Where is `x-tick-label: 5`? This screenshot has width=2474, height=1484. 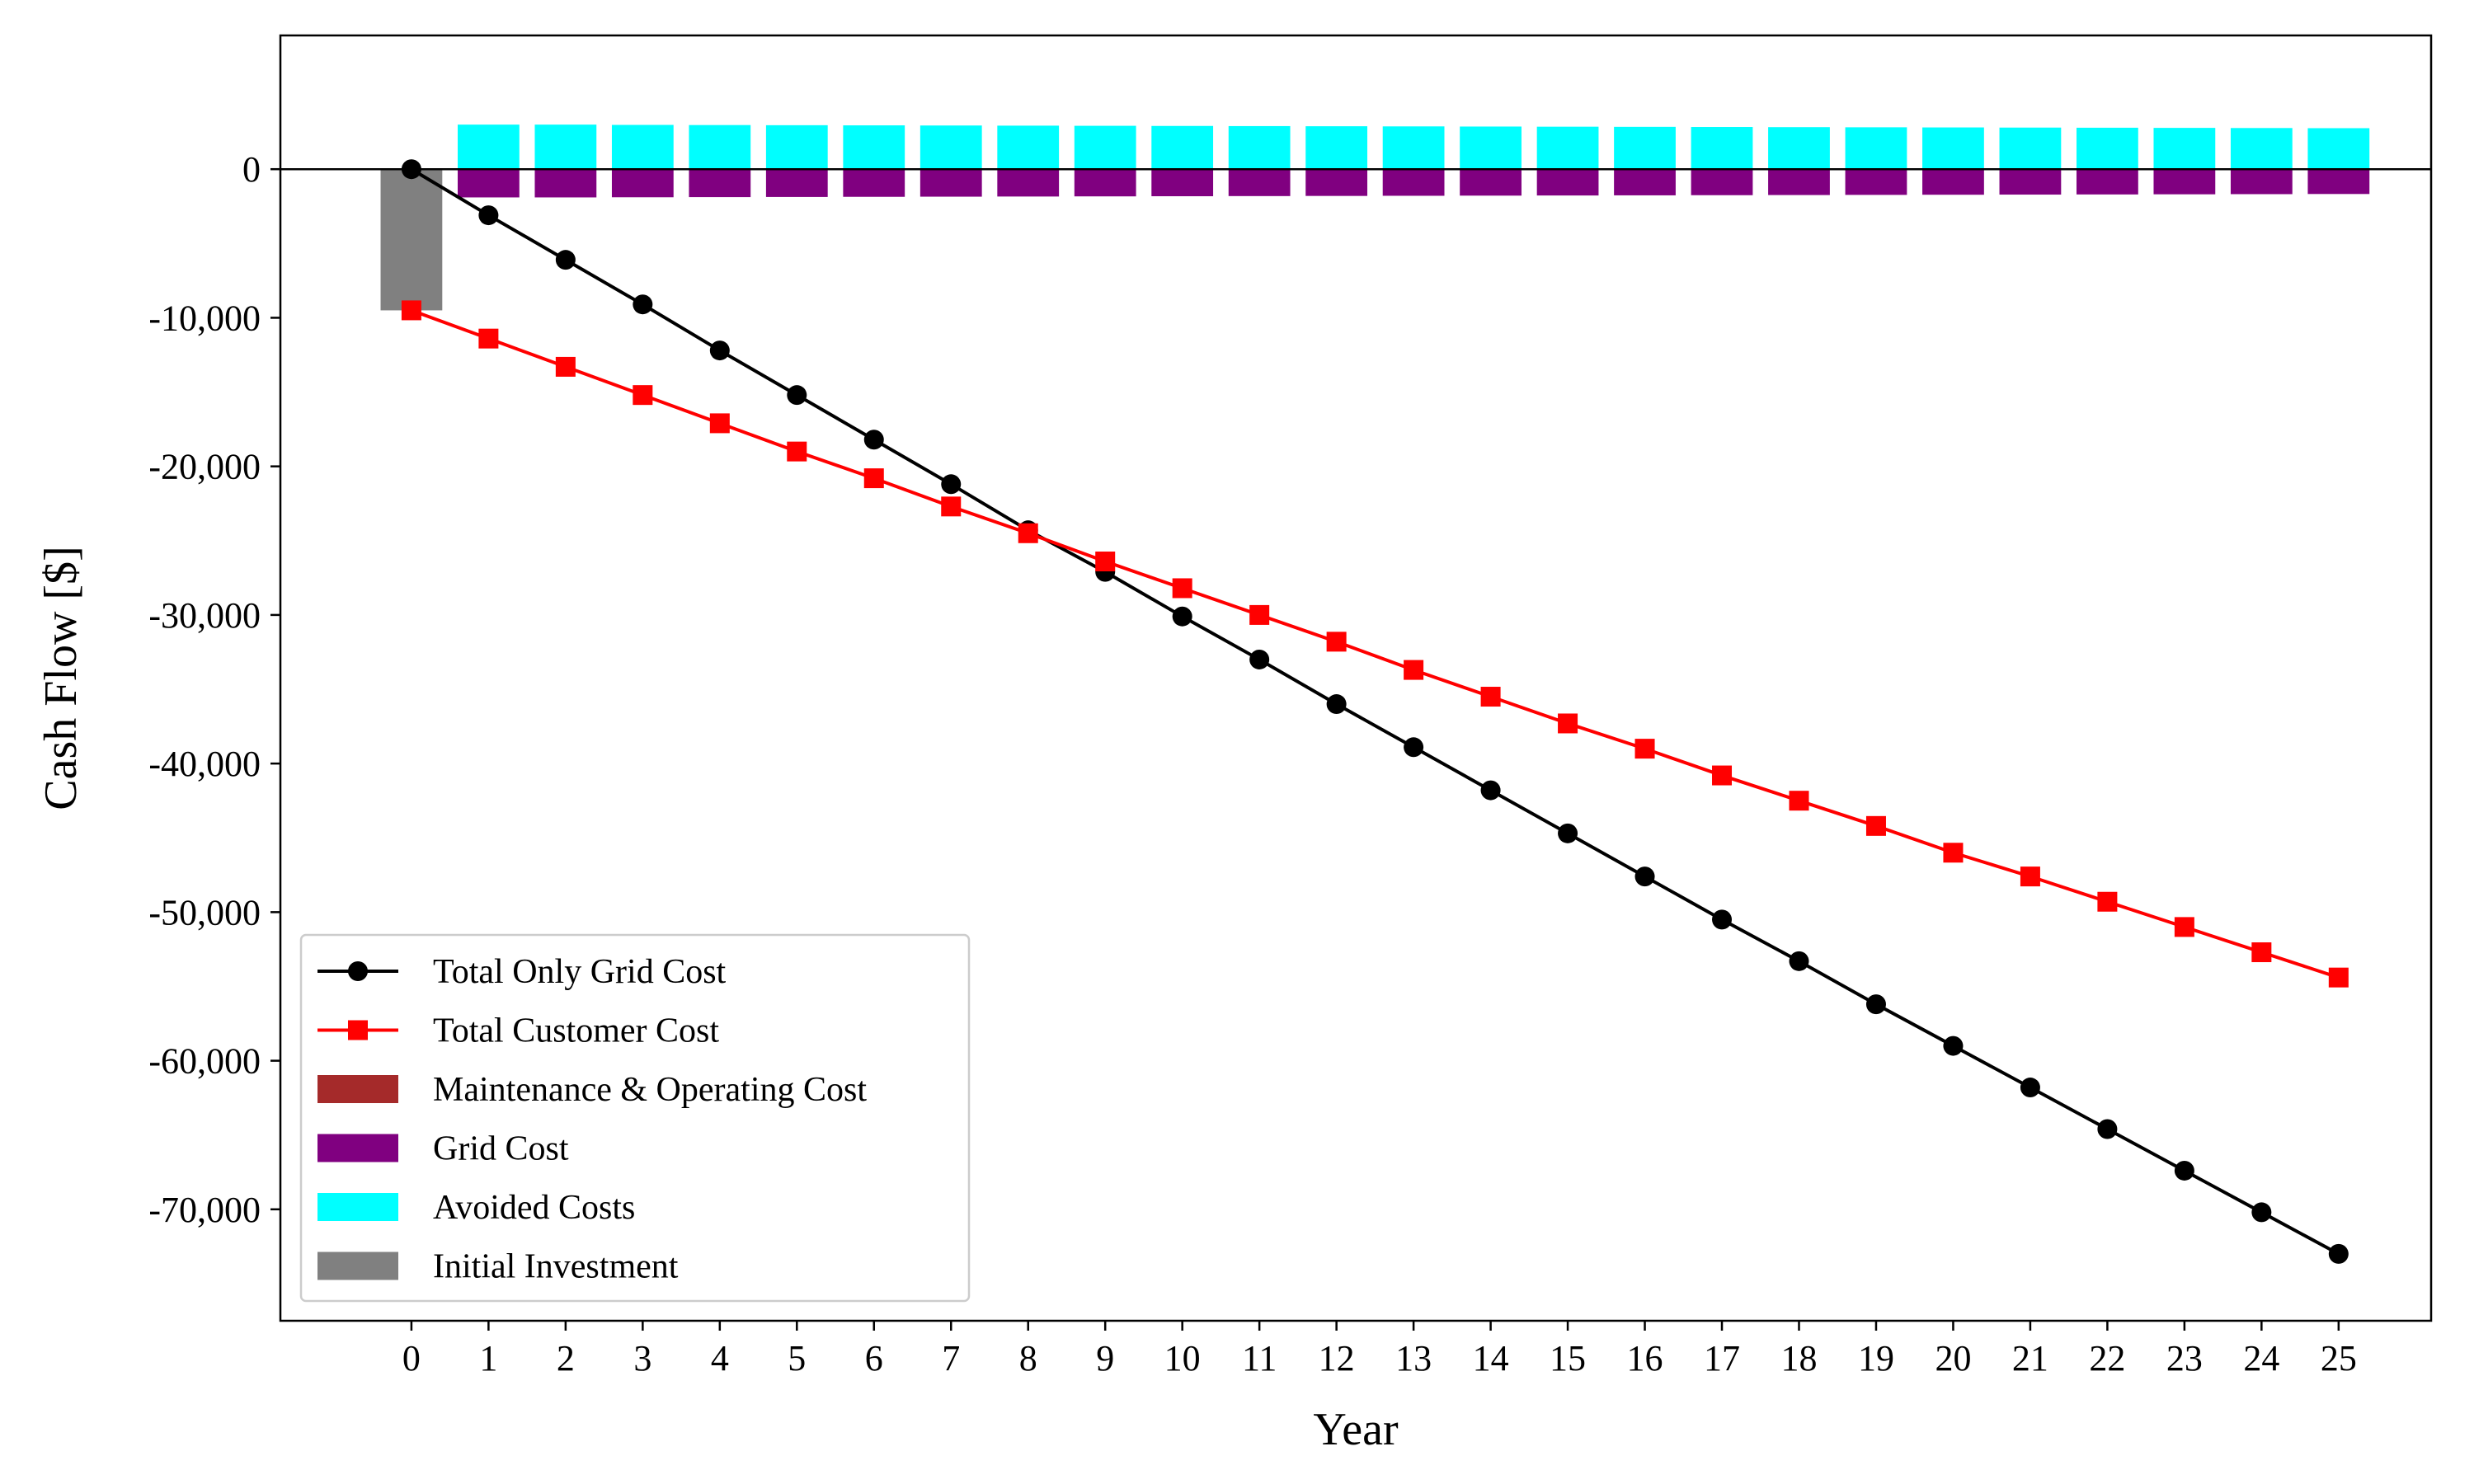
x-tick-label: 5 is located at coordinates (797, 1358).